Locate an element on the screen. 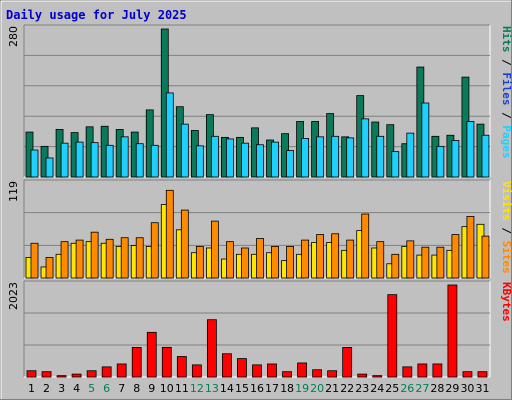 This screenshot has height=400, width=512. day-label-22: 22 is located at coordinates (347, 388).